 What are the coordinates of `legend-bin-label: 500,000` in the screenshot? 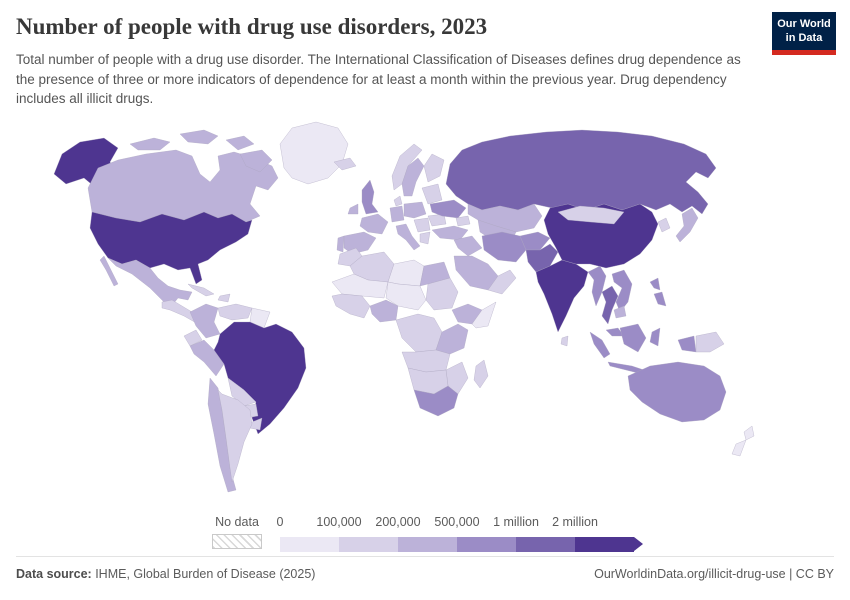 It's located at (457, 522).